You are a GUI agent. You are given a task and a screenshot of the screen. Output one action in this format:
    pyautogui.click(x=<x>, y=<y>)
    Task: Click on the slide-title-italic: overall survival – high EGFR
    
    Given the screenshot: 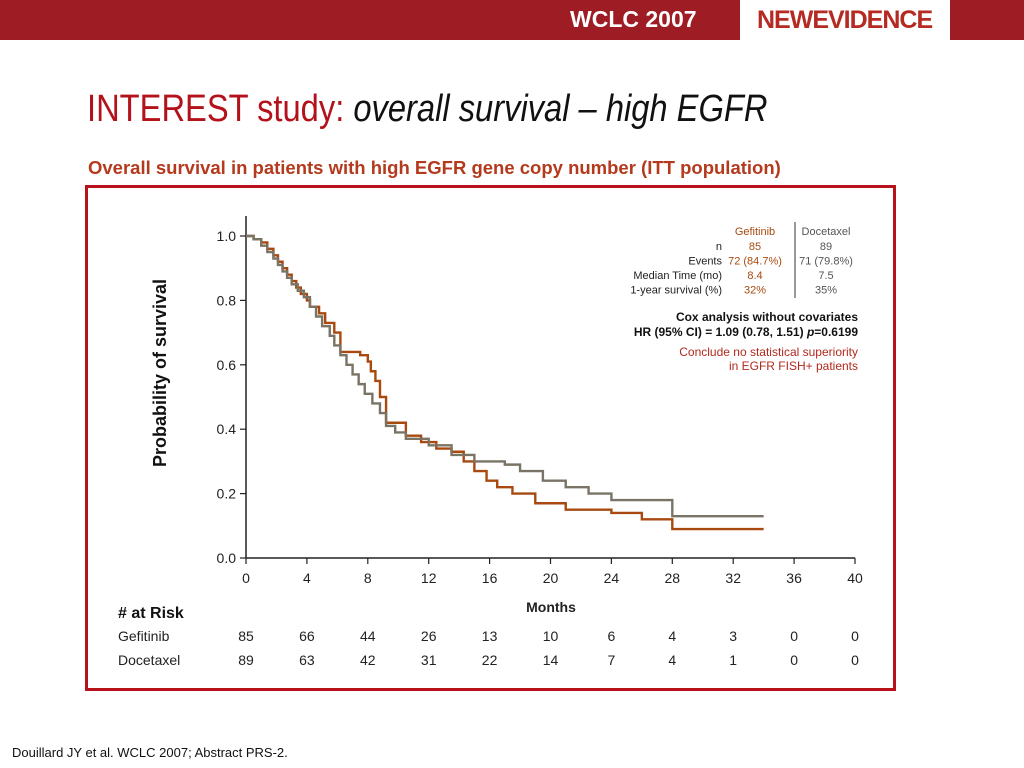 What is the action you would take?
    pyautogui.click(x=560, y=109)
    